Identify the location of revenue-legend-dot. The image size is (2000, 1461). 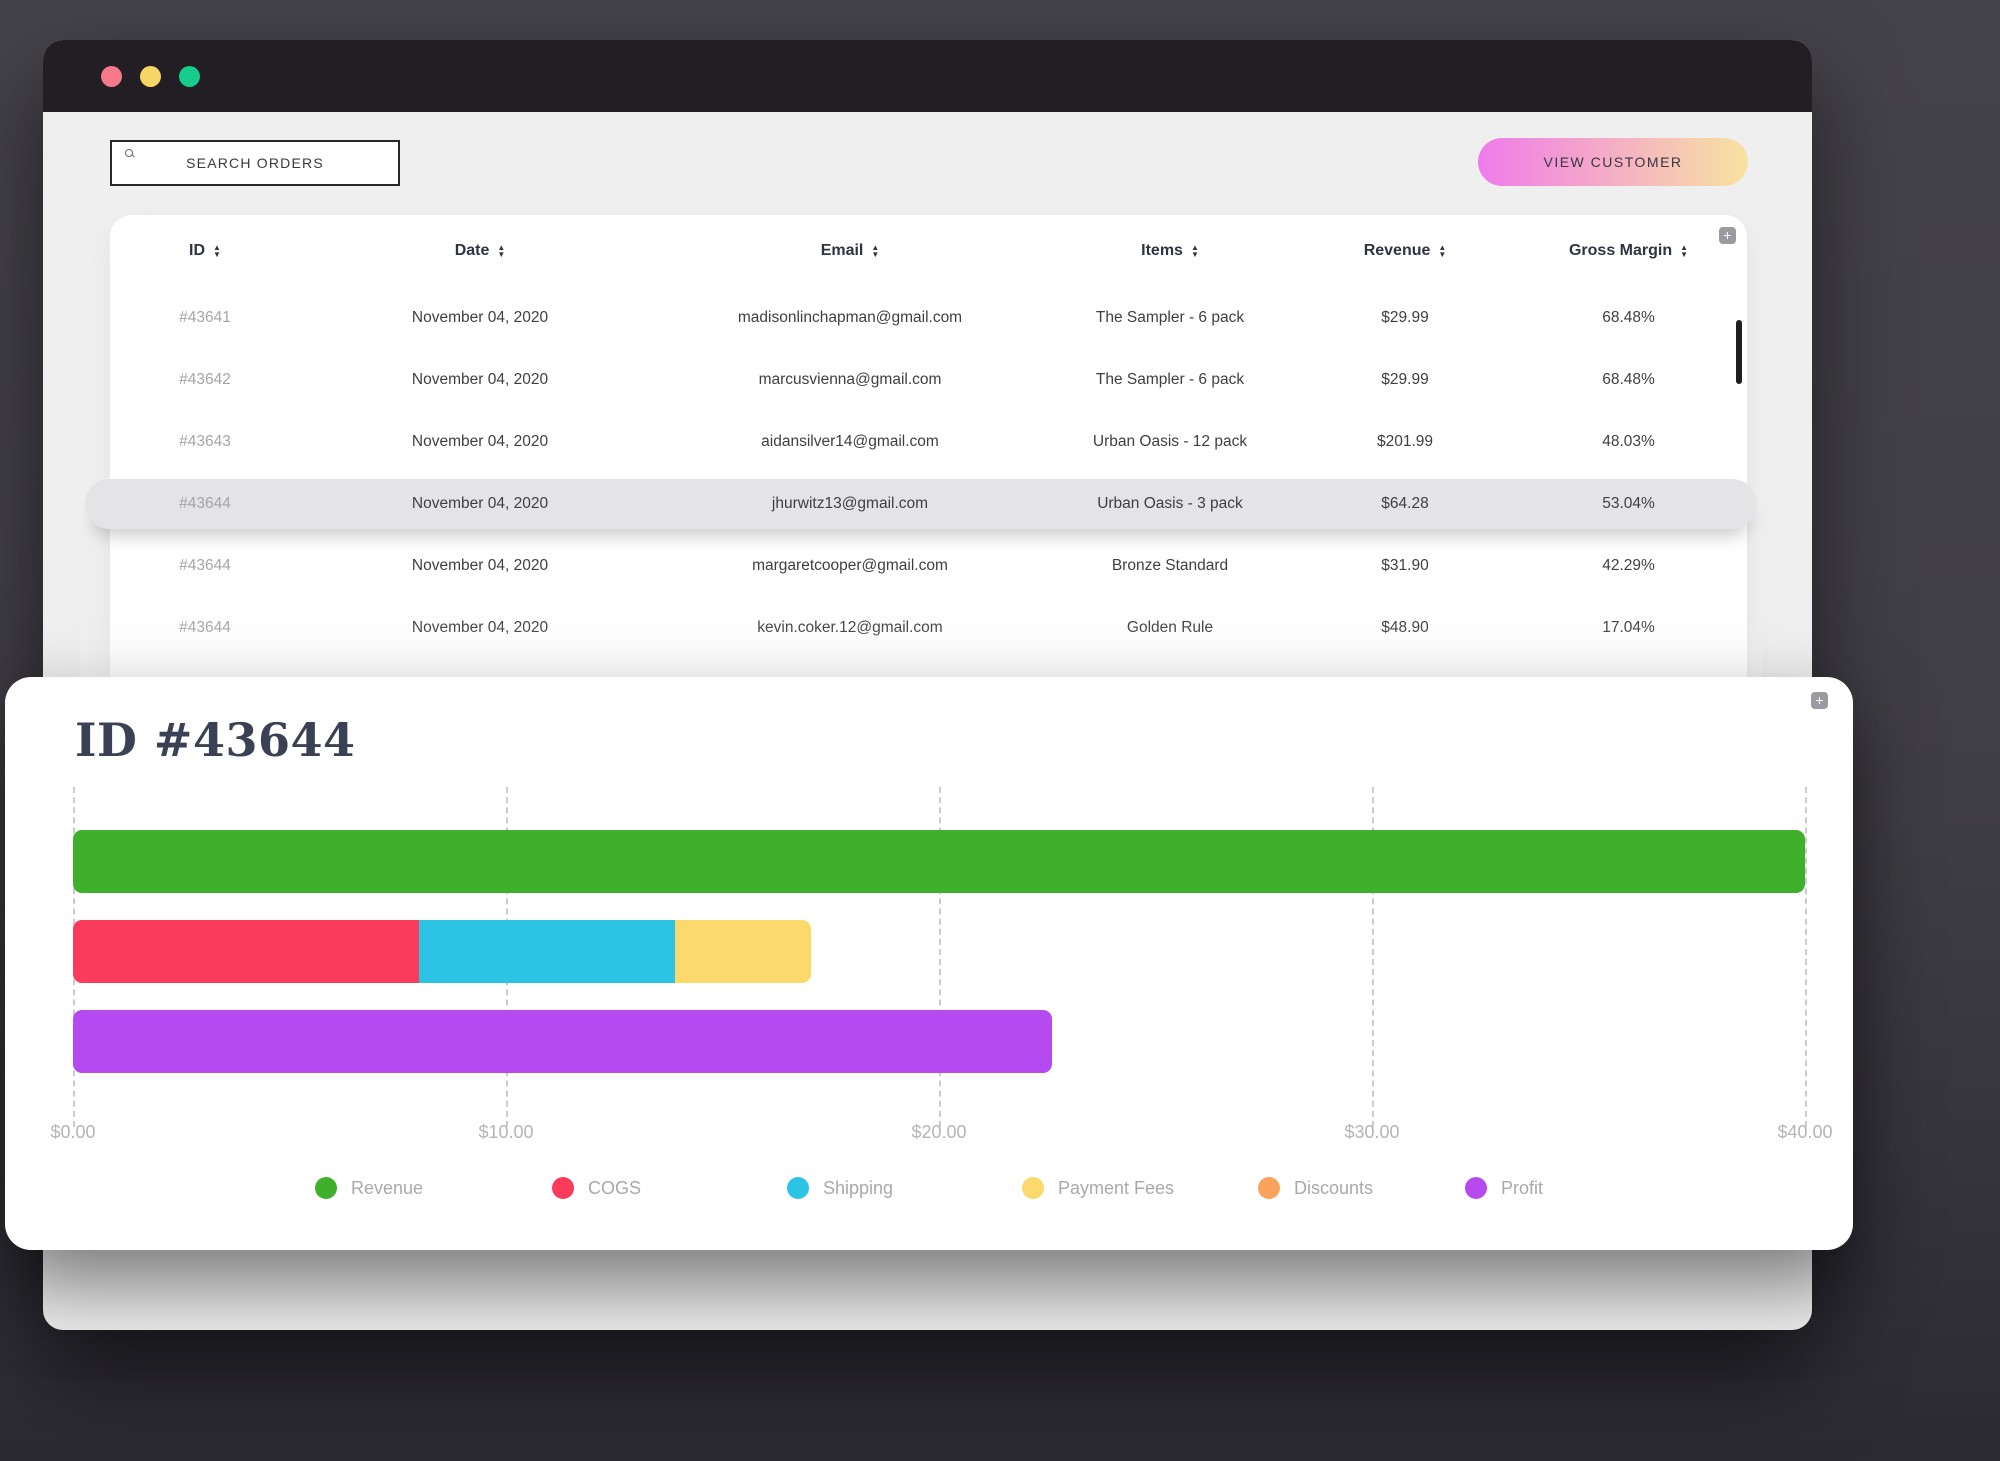
(326, 1188).